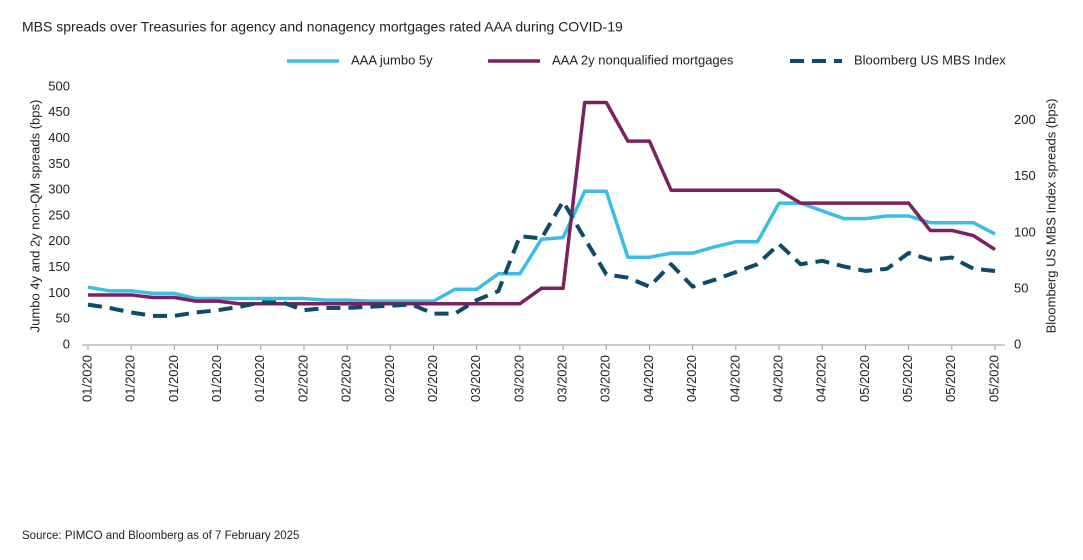  What do you see at coordinates (59, 240) in the screenshot?
I see `y-tick-label: 200` at bounding box center [59, 240].